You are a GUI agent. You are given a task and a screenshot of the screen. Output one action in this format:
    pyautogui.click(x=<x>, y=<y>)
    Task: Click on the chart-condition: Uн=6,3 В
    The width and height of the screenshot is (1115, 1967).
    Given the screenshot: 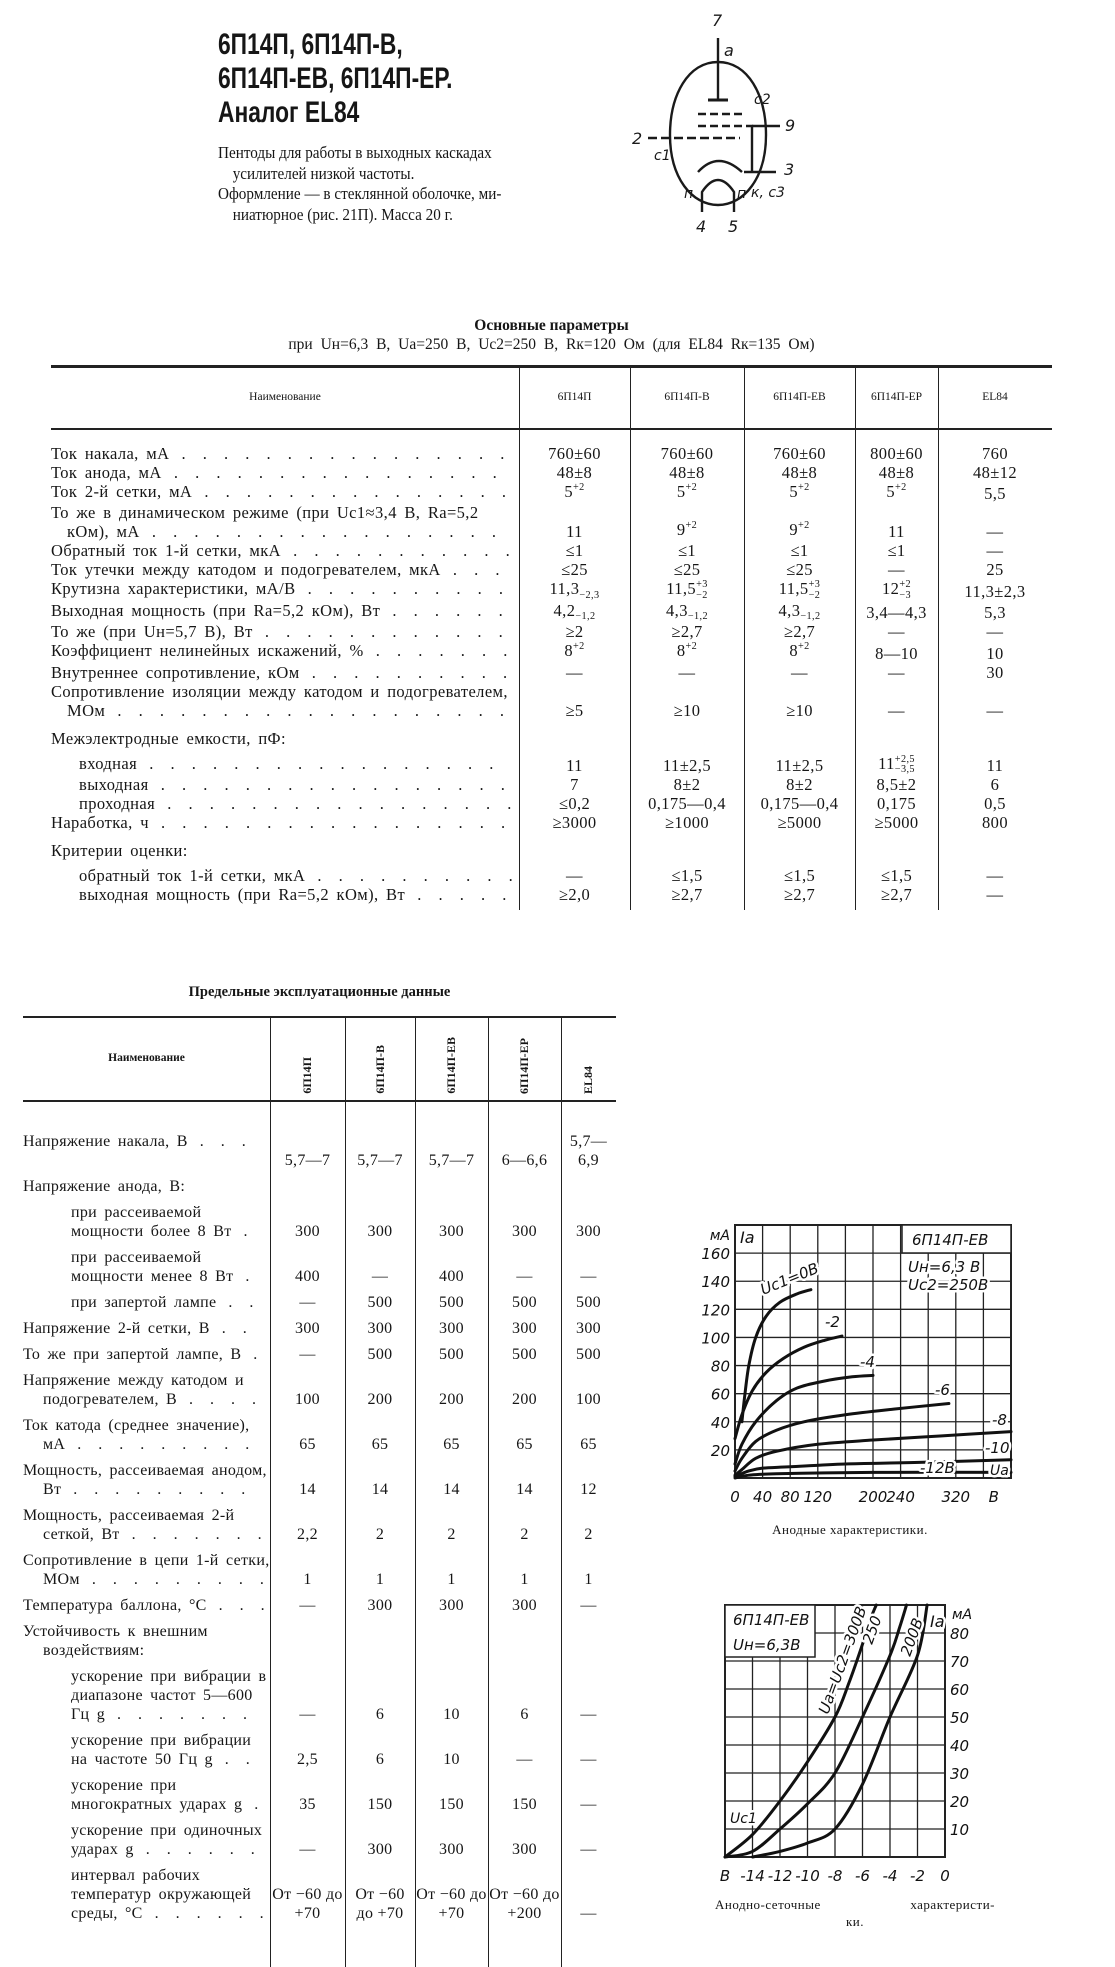 What is the action you would take?
    pyautogui.click(x=944, y=1267)
    